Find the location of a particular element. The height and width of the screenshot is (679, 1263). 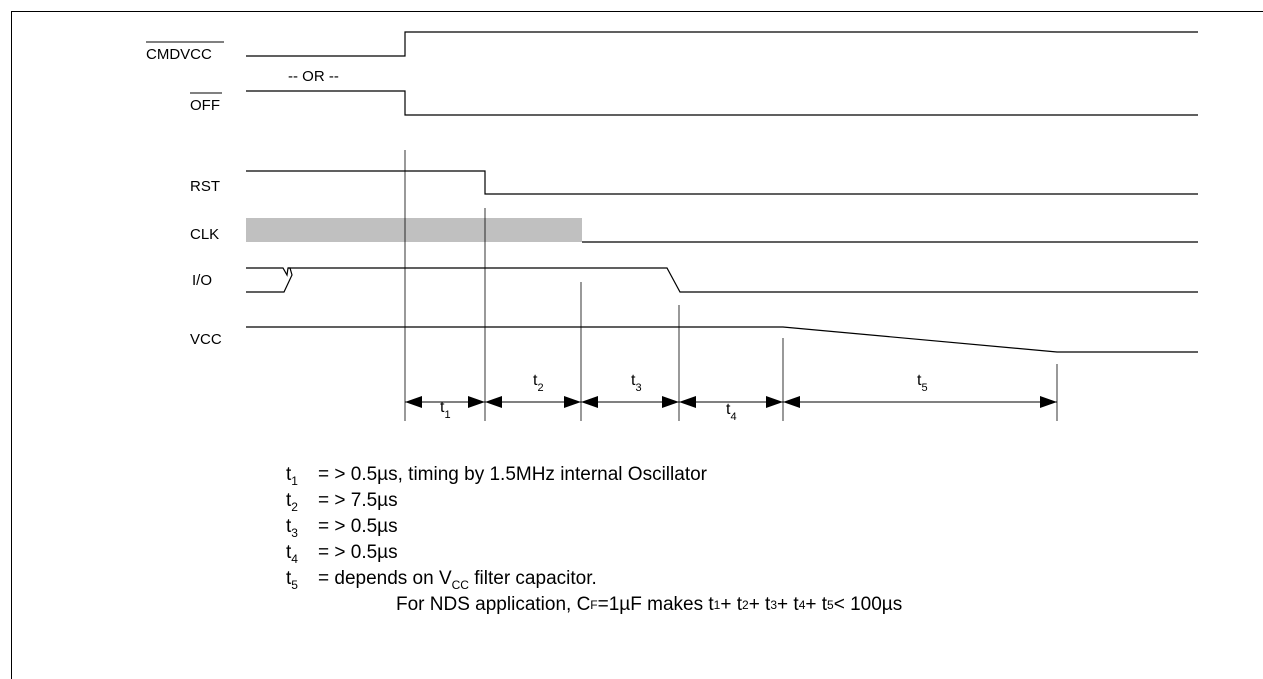

waveform-io-main is located at coordinates (743, 280).